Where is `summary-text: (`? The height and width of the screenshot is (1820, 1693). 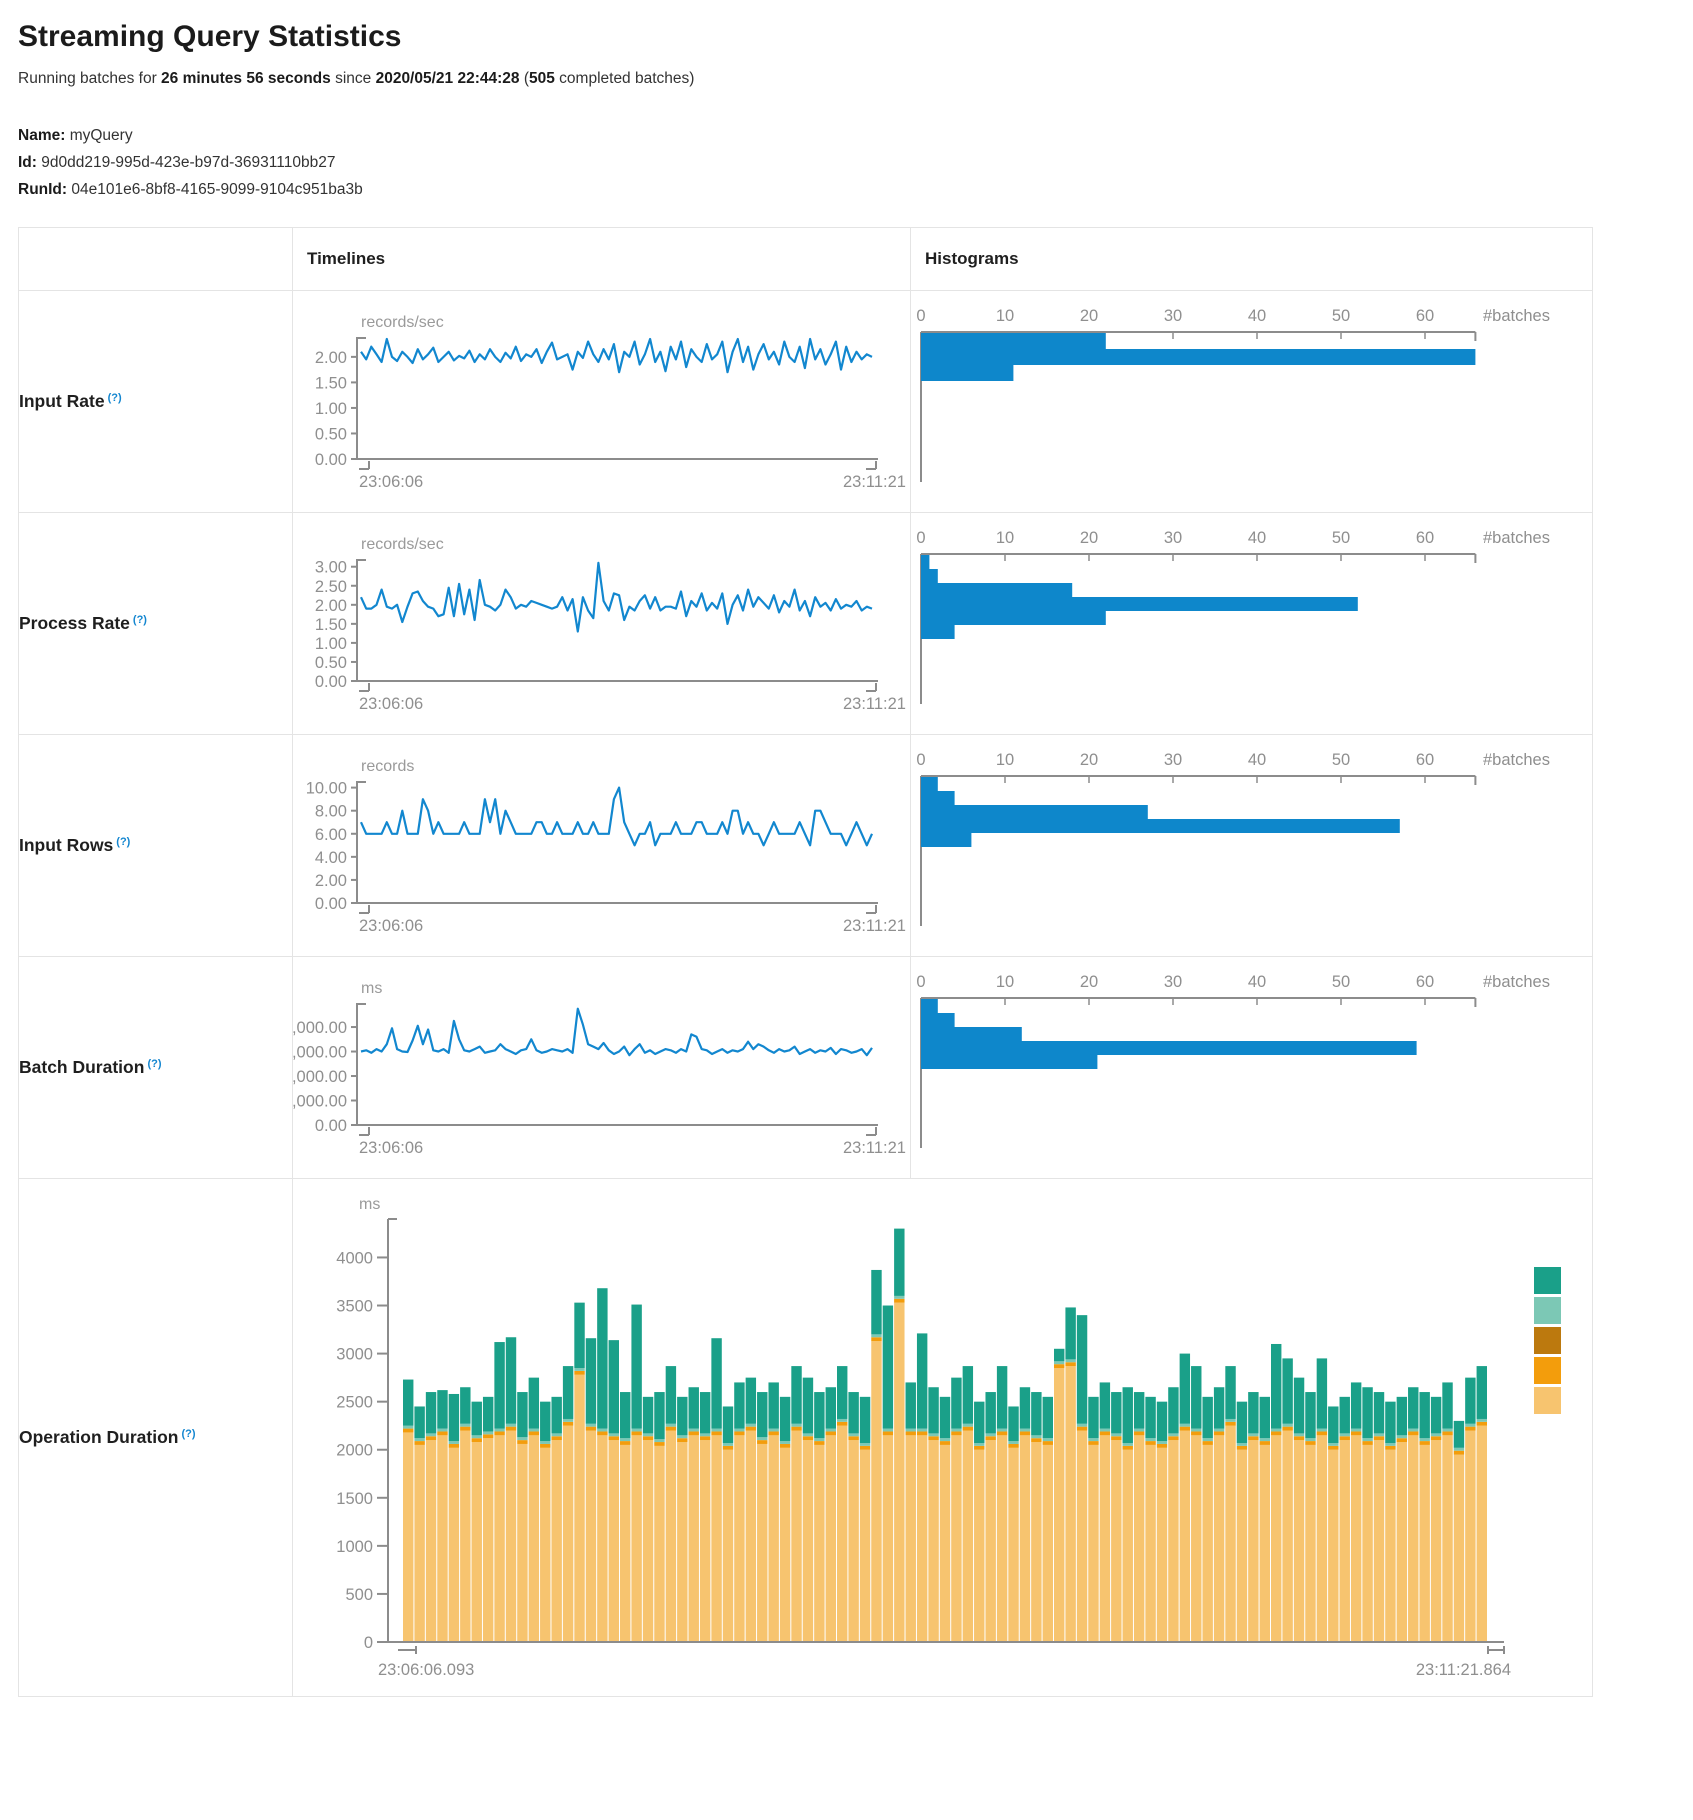
summary-text: ( is located at coordinates (524, 78).